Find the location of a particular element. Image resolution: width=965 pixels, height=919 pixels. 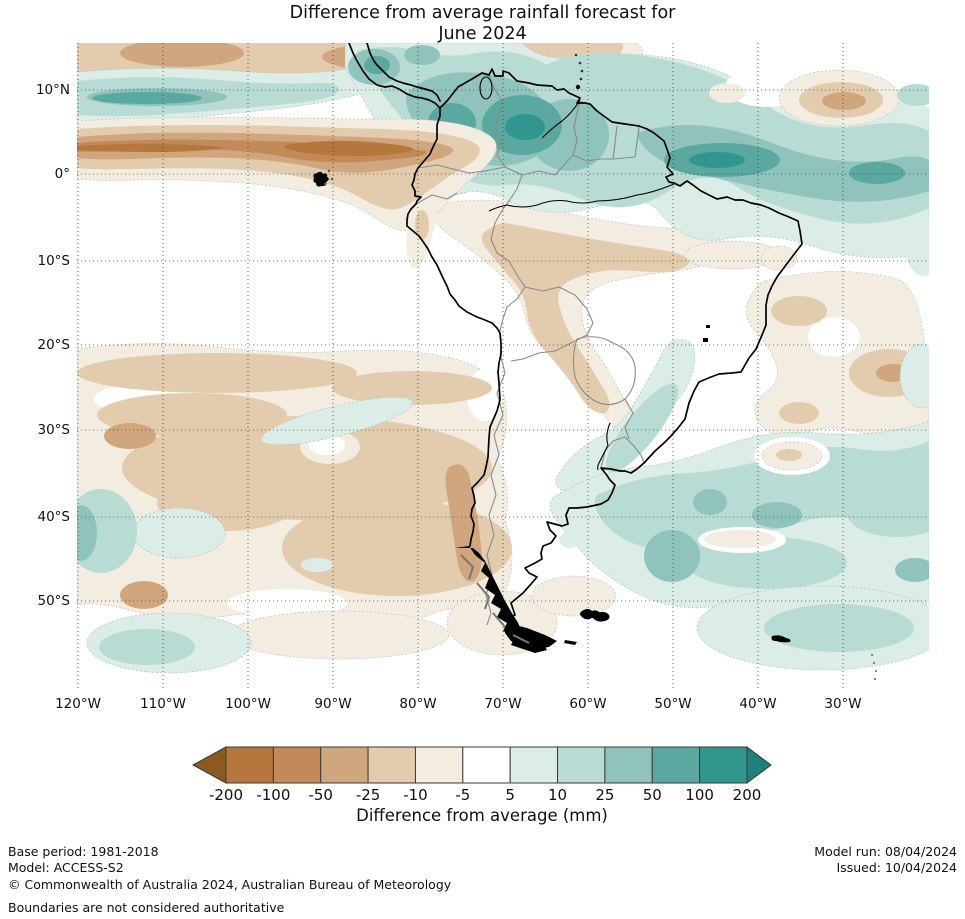

parana-river is located at coordinates (604, 446).